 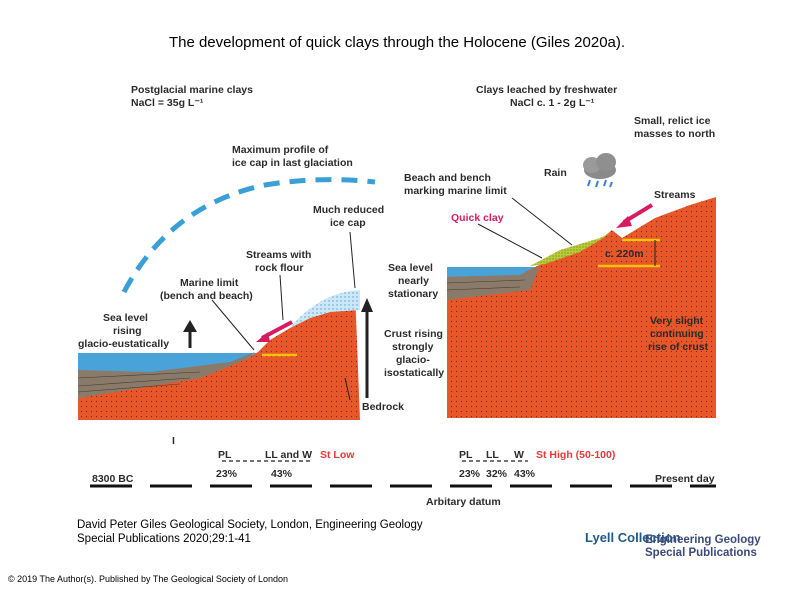 I want to click on marine-limit-label-1: Marine limit, so click(x=209, y=283).